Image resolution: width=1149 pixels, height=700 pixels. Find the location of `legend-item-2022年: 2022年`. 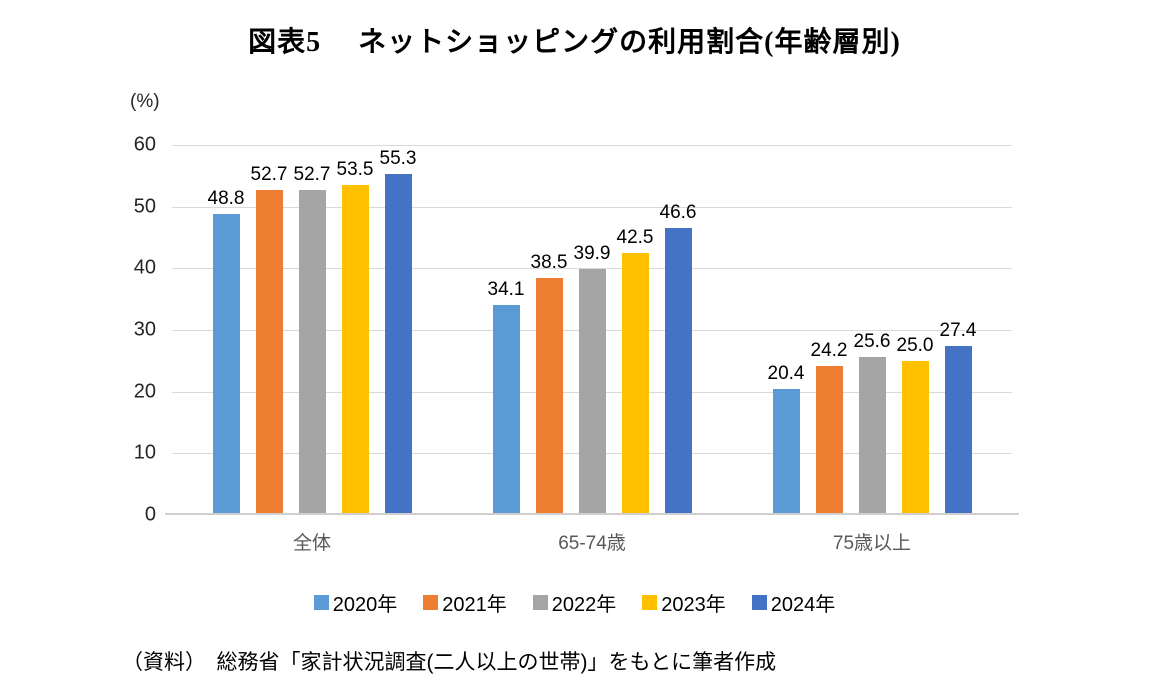

legend-item-2022年: 2022年 is located at coordinates (574, 602).